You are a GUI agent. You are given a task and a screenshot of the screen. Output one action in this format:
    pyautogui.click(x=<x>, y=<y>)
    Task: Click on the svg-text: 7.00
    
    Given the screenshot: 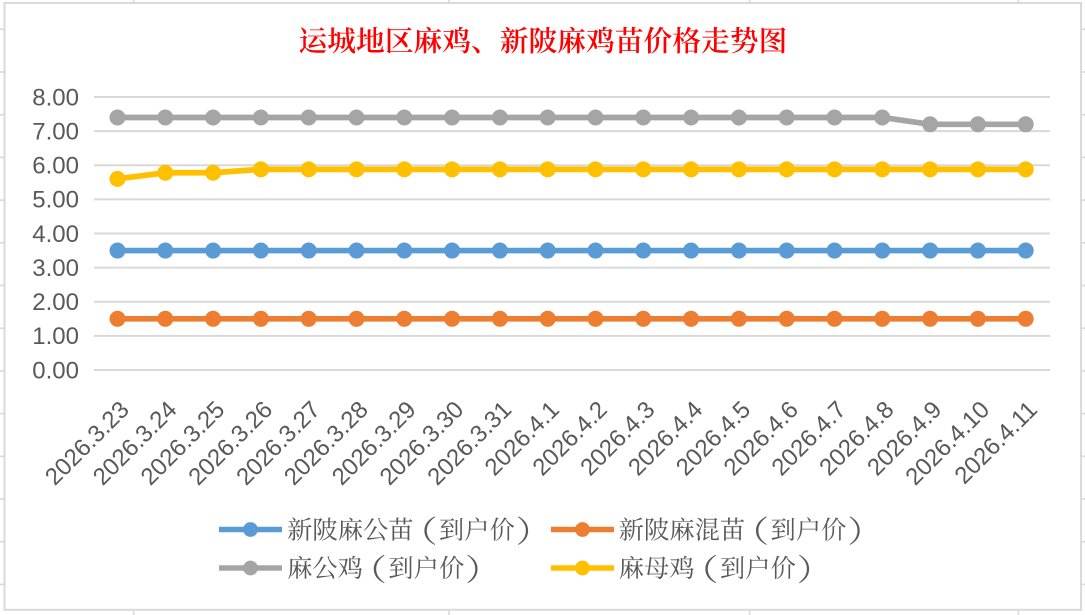 What is the action you would take?
    pyautogui.click(x=55, y=131)
    